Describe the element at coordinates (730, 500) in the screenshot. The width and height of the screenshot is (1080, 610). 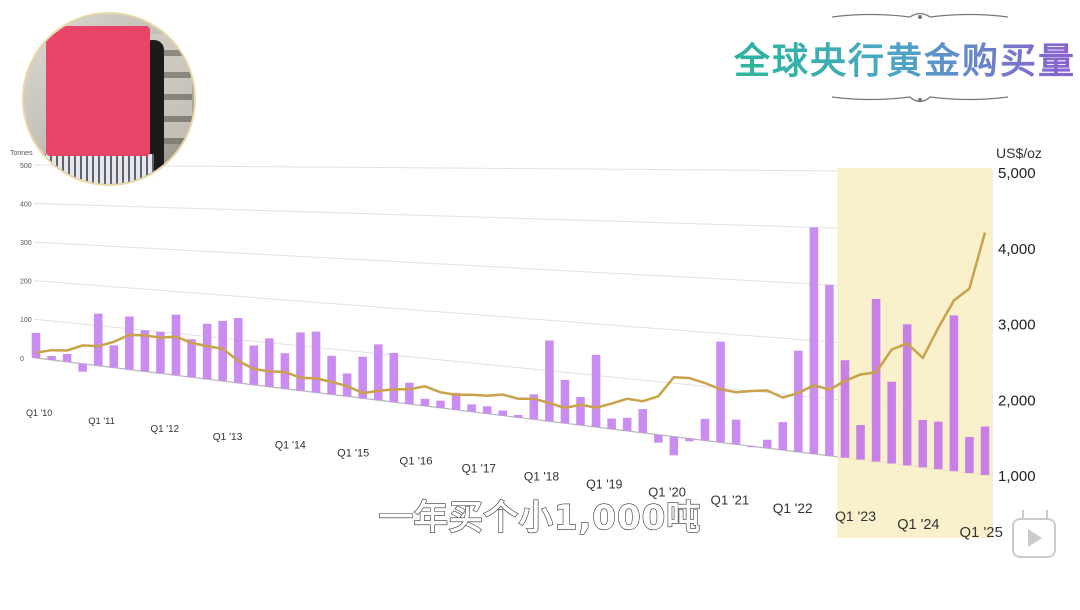
I see `x-tick-label: Q1 '21` at that location.